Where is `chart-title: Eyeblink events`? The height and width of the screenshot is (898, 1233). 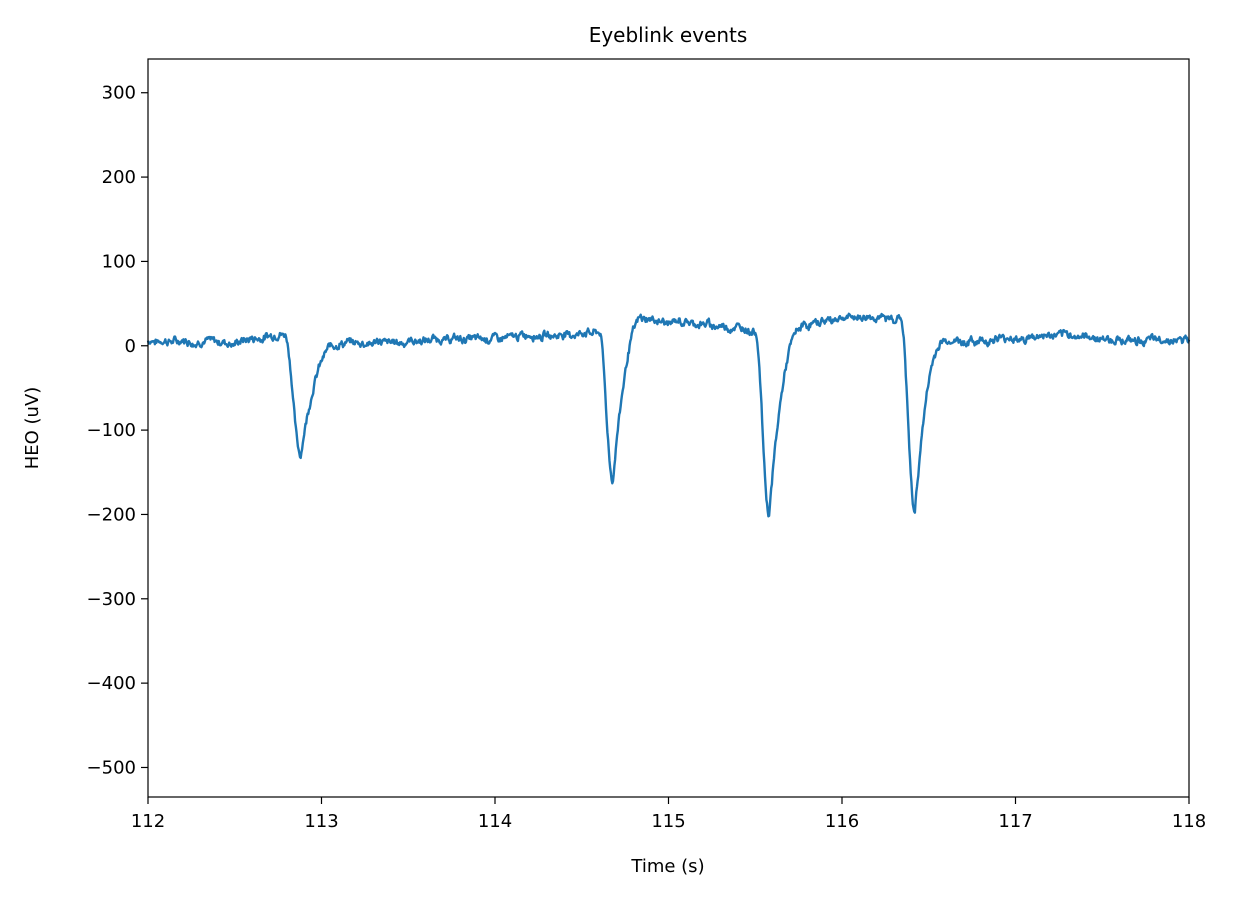
chart-title: Eyeblink events is located at coordinates (668, 35).